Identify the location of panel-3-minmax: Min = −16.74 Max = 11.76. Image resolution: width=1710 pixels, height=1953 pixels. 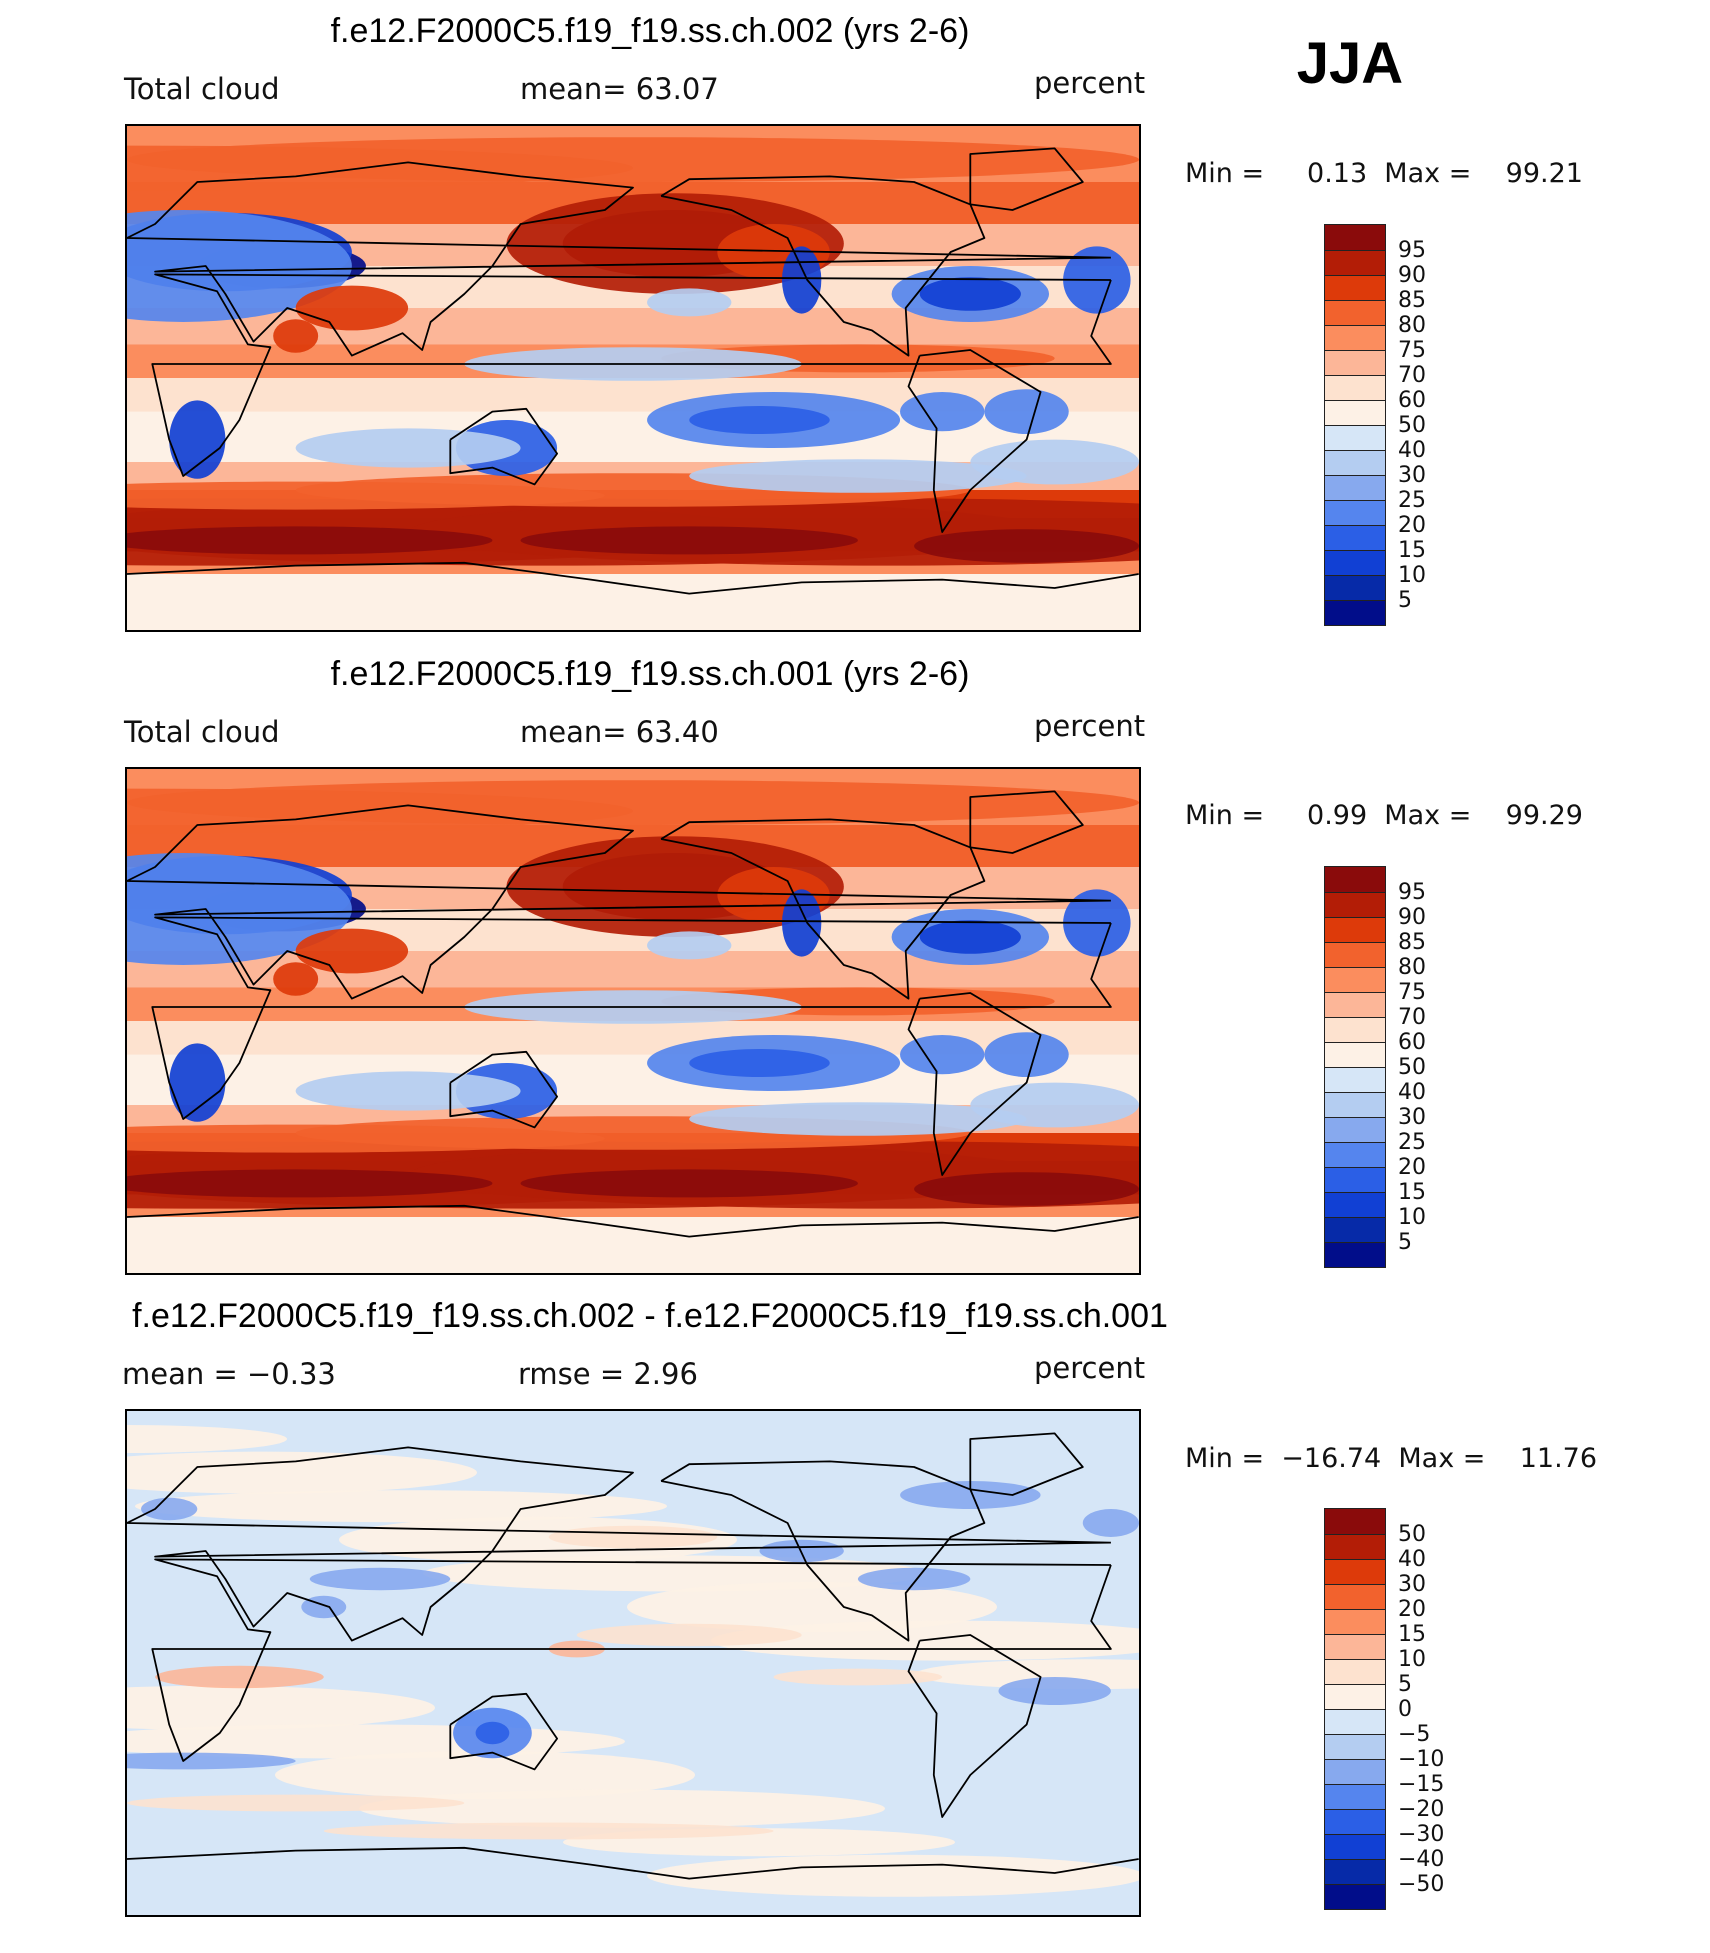
(1391, 1458).